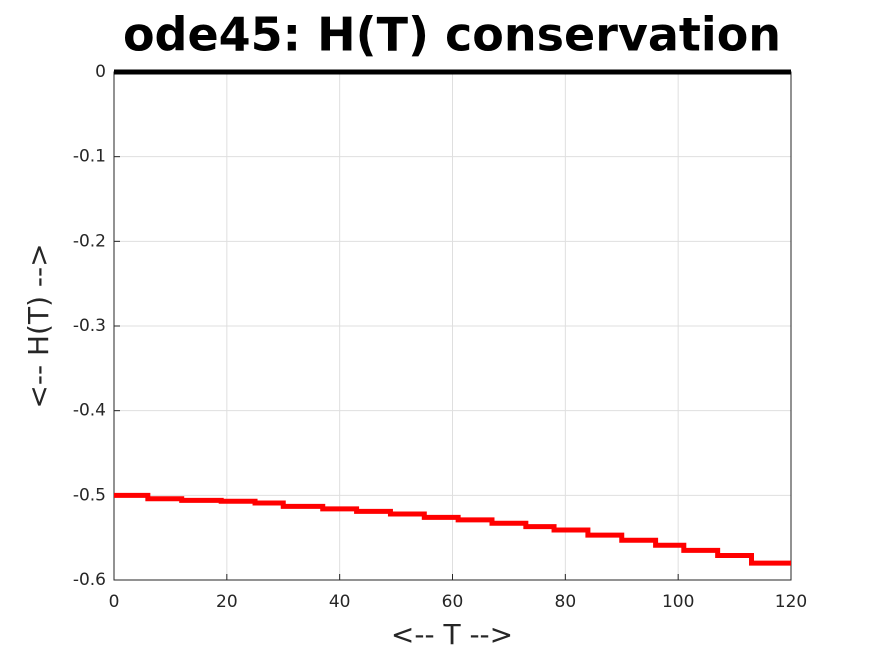 This screenshot has height=656, width=875. Describe the element at coordinates (566, 602) in the screenshot. I see `x-tick-label: 80` at that location.